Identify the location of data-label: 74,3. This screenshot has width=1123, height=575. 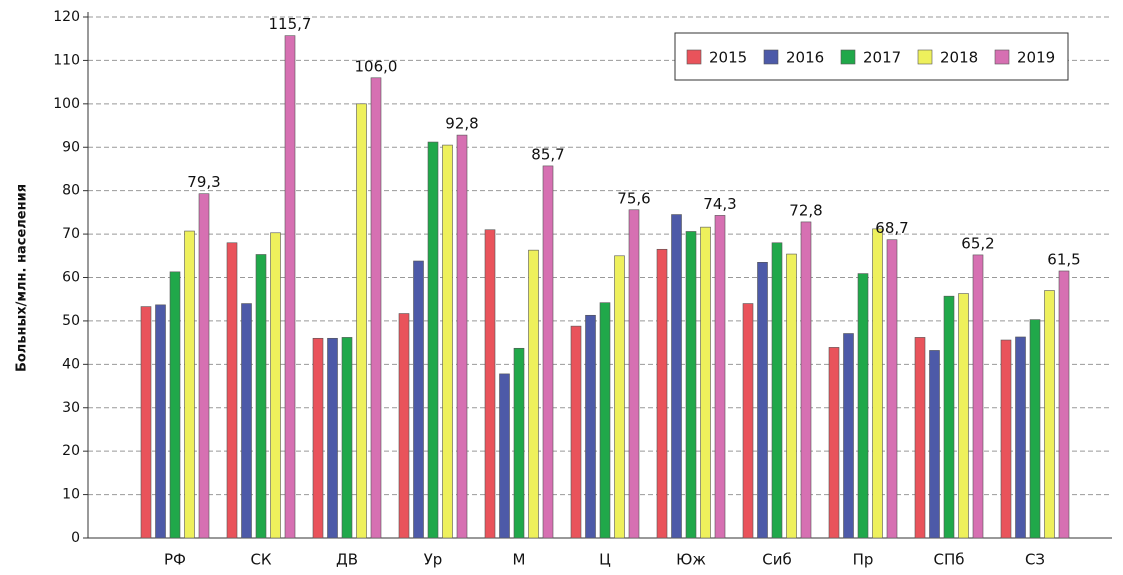
(719, 204).